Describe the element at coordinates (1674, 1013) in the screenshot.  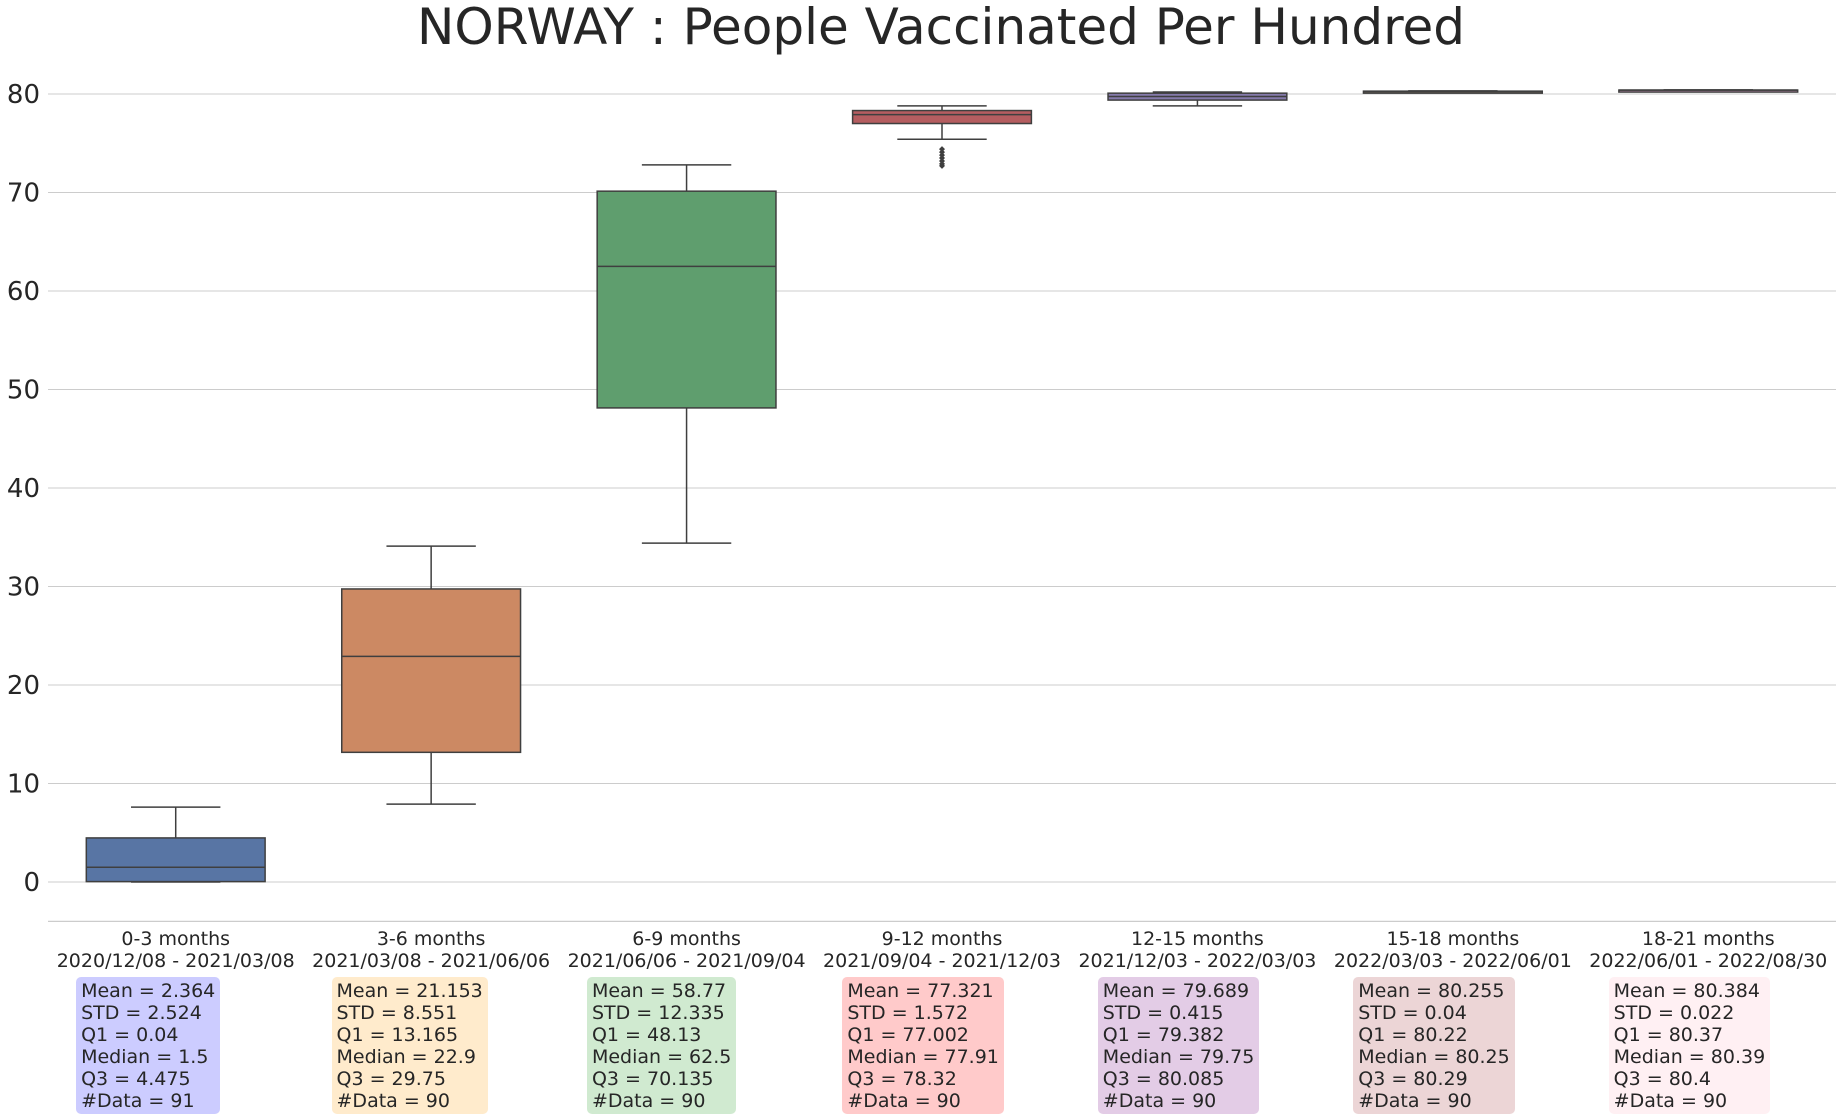
I see `stats-line: STD = 0.022` at that location.